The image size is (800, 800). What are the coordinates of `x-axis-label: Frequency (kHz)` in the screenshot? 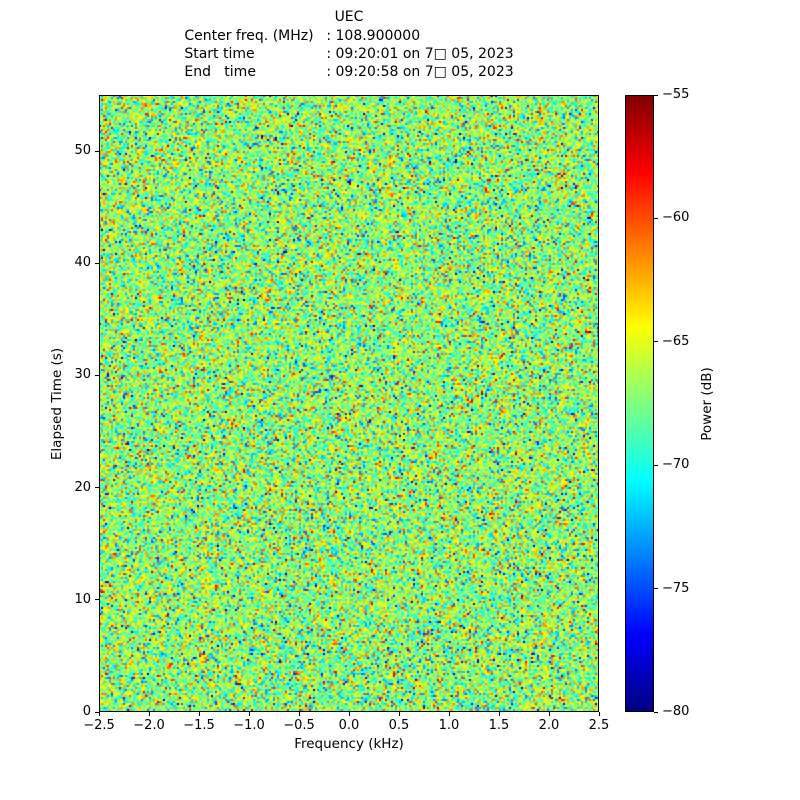 It's located at (349, 744).